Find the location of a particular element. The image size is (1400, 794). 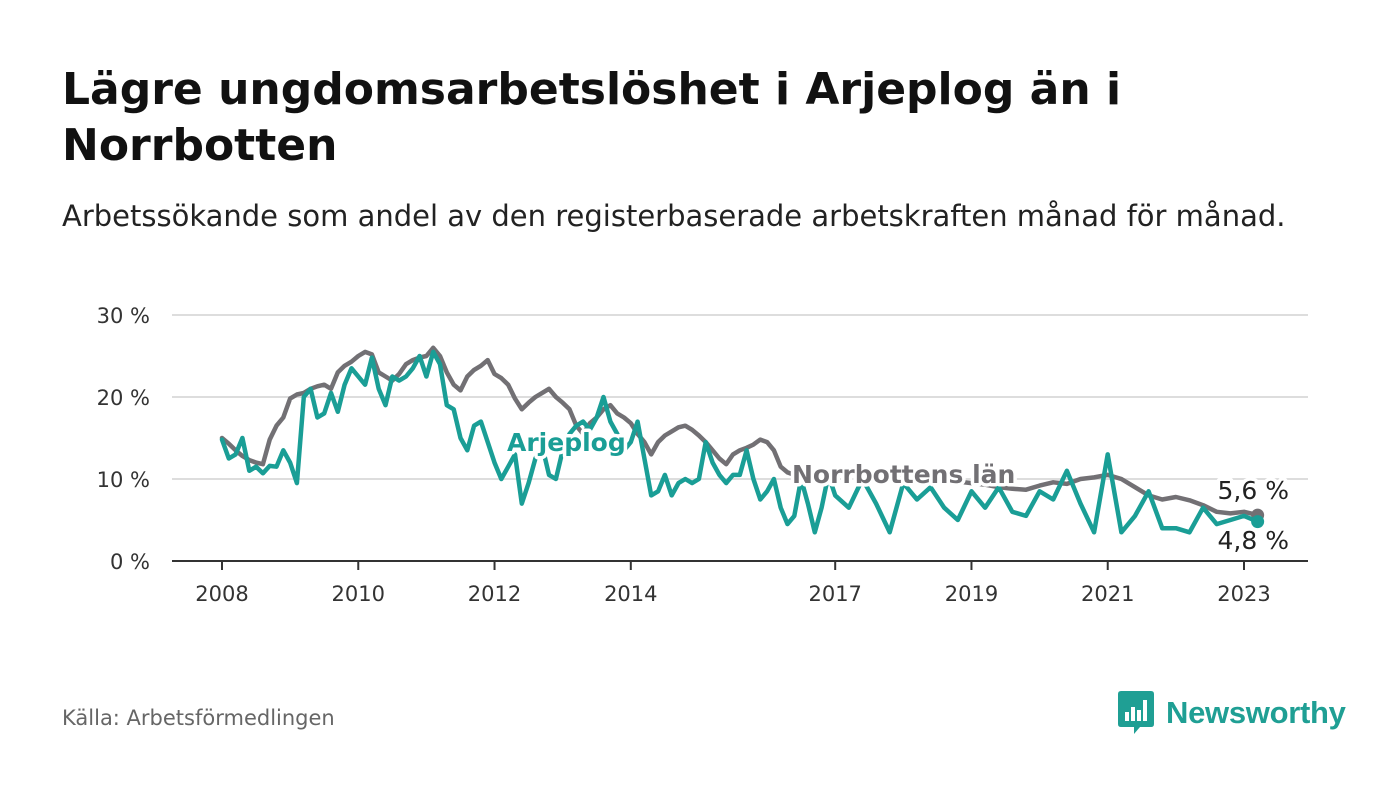

end-value-norrbotten: 5,6 % is located at coordinates (1253, 490).